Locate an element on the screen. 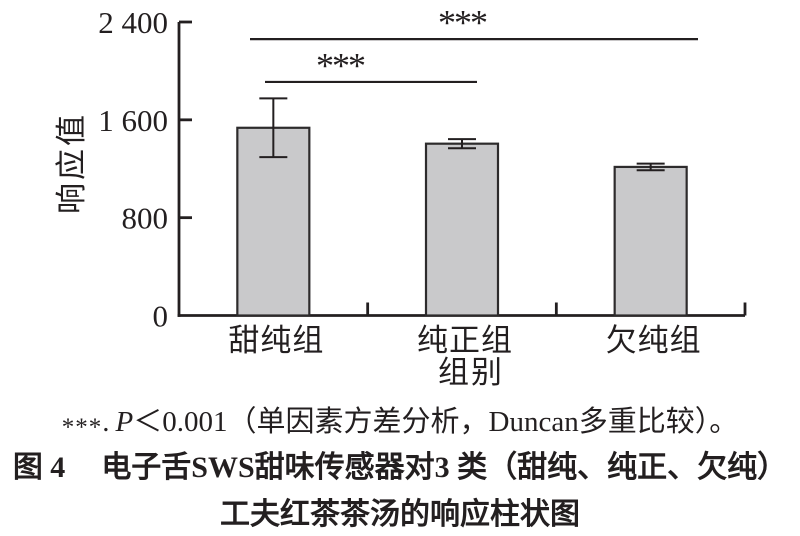 The width and height of the screenshot is (800, 536). caption-p-symbol: P is located at coordinates (124, 422).